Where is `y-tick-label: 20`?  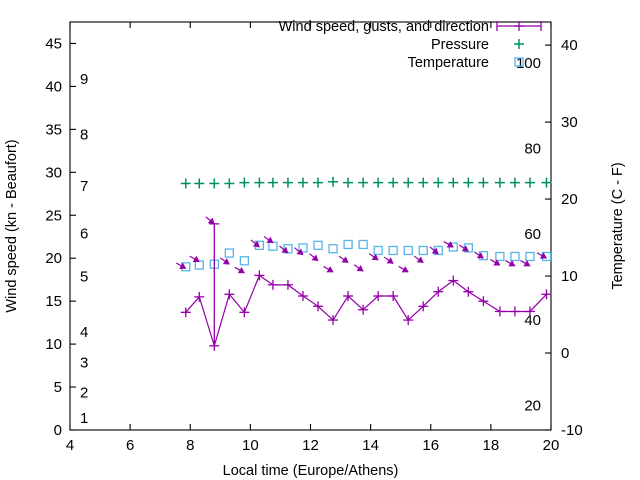
y-tick-label: 20 is located at coordinates (53, 258).